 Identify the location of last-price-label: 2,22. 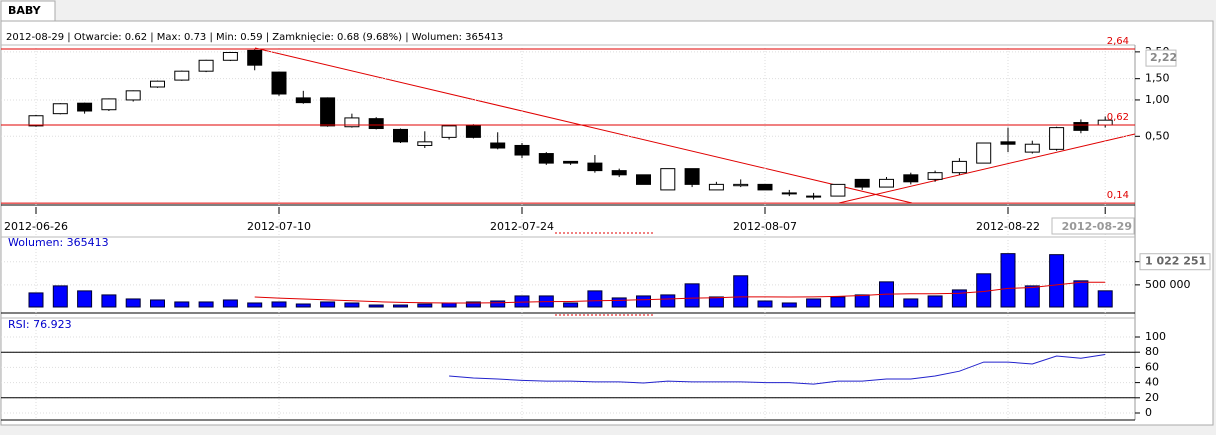
(1163, 57).